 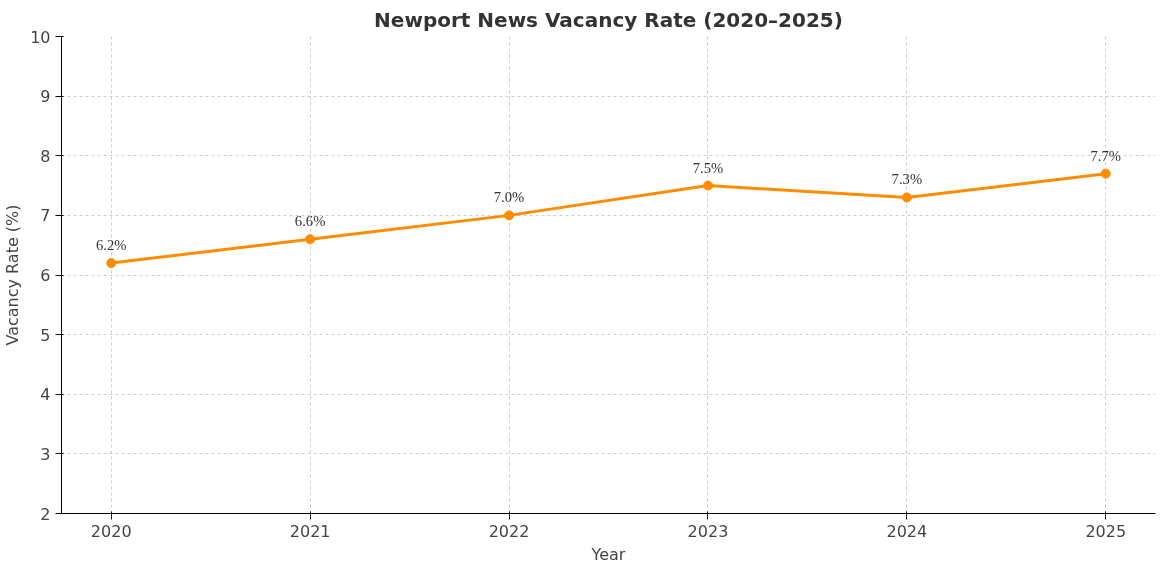 I want to click on y-tick-label: 7, so click(x=45, y=216).